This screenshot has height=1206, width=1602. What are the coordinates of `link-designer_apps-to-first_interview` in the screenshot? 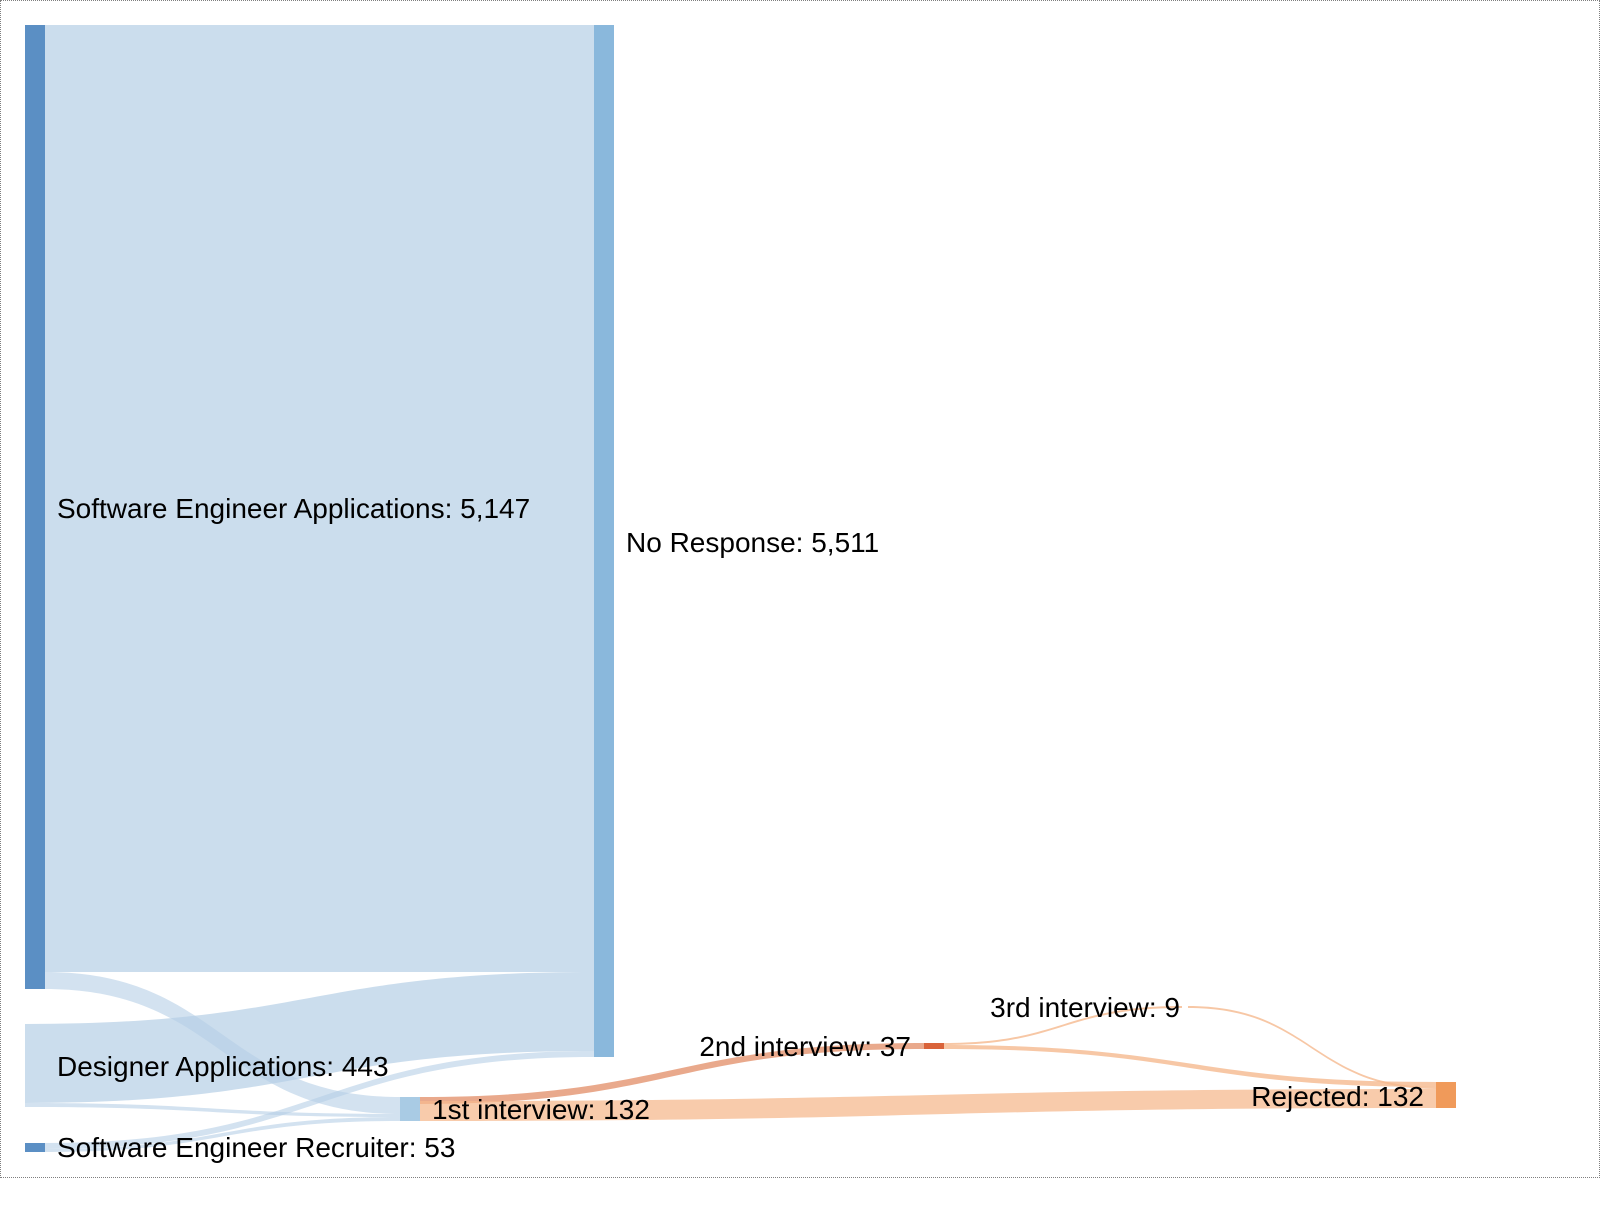 It's located at (212, 1110).